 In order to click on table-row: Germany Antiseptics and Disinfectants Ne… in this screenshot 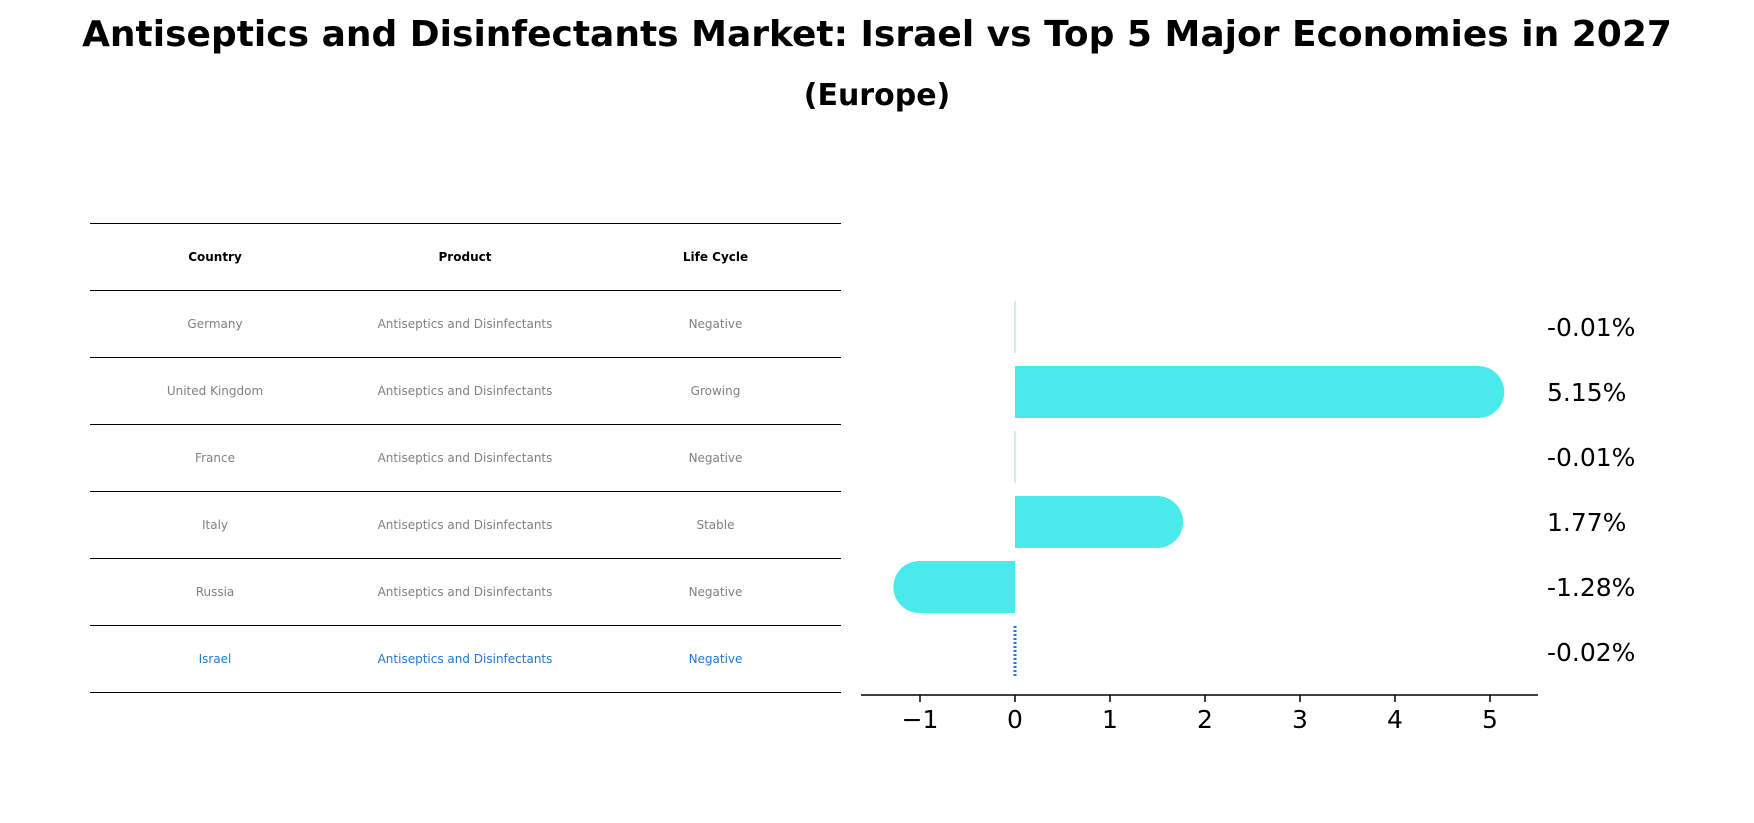, I will do `click(465, 324)`.